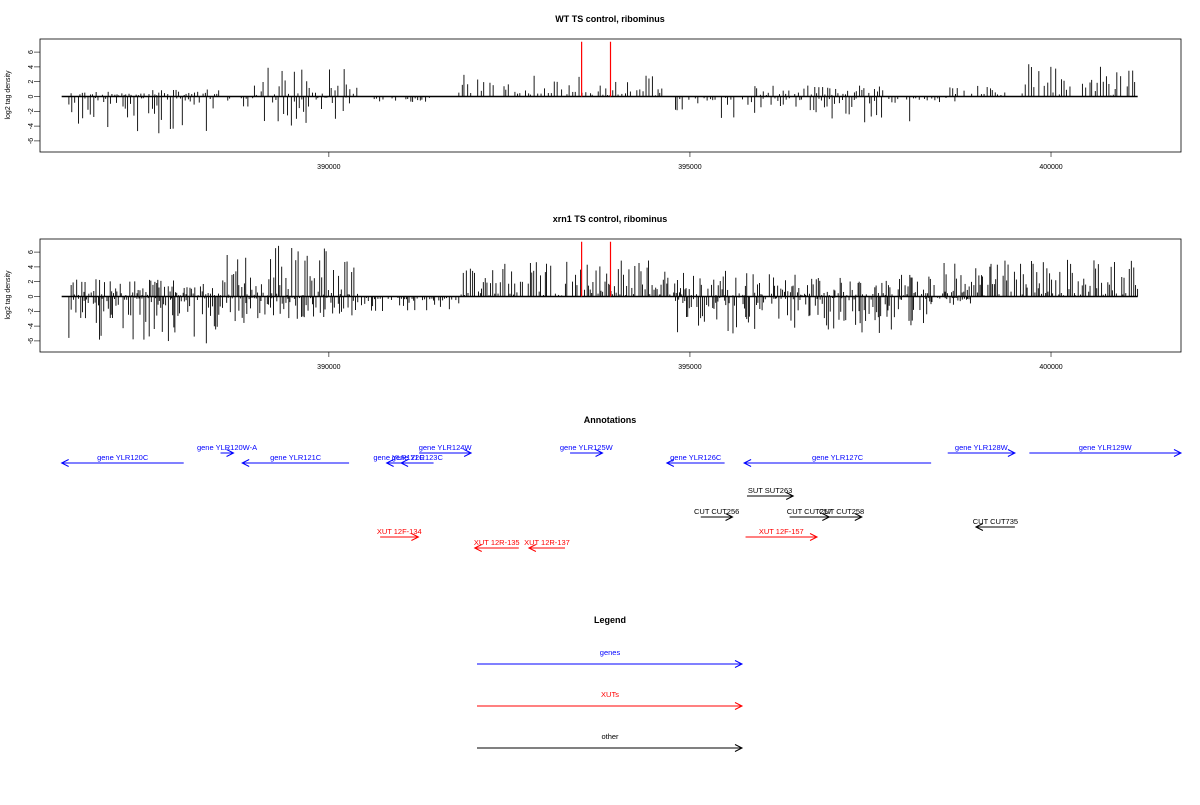  I want to click on annotation-label: gene YLR127C, so click(838, 457).